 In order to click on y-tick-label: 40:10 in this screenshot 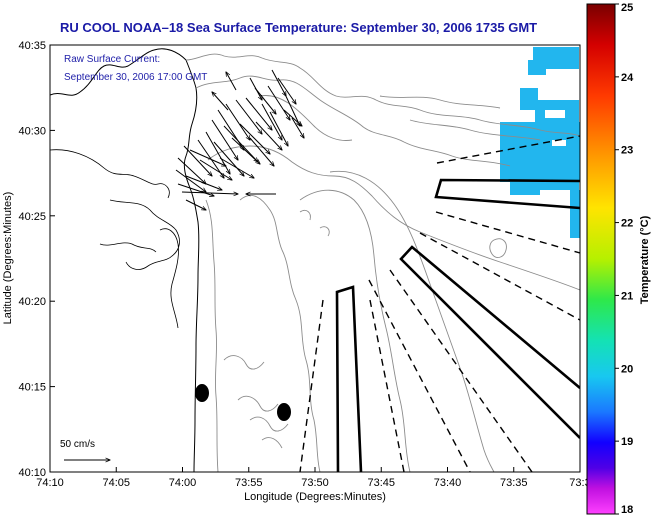, I will do `click(32, 473)`.